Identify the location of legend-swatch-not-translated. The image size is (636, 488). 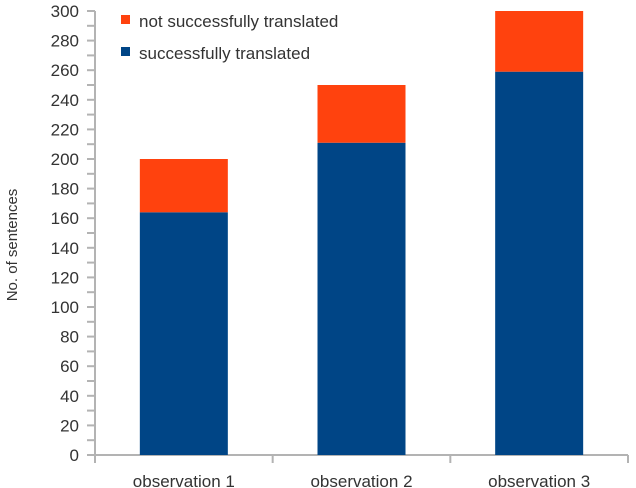
(125, 19).